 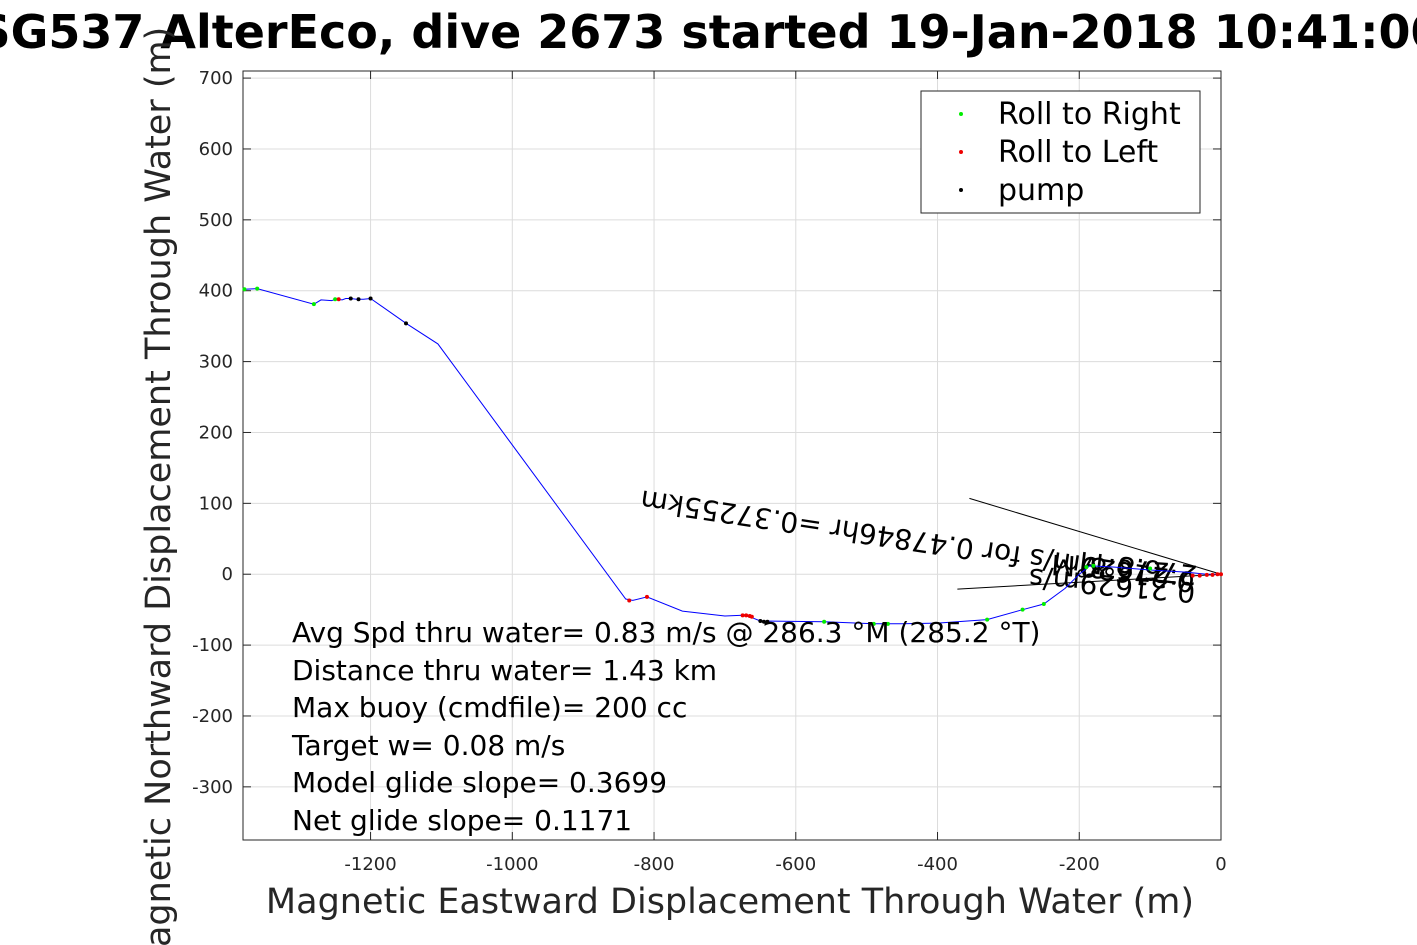 I want to click on y-tick-label: -200, so click(x=212, y=716).